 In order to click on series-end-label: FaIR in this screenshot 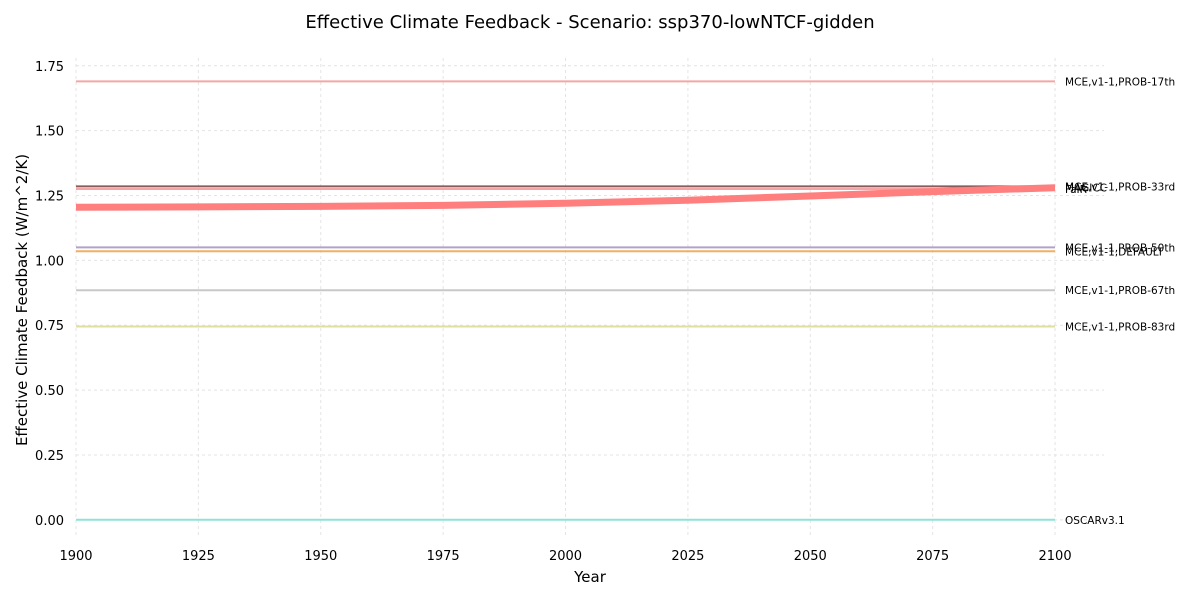, I will do `click(1076, 190)`.